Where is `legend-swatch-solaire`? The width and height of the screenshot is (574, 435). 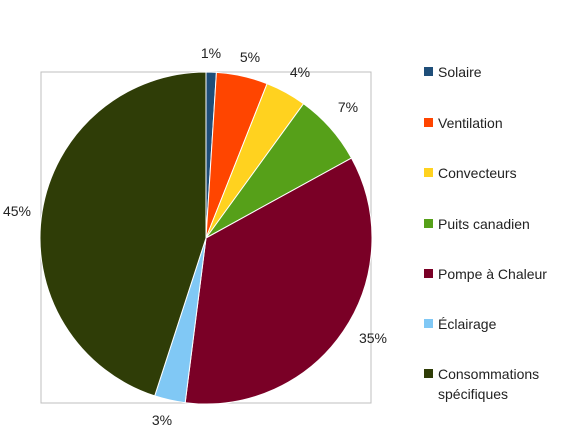
legend-swatch-solaire is located at coordinates (428, 71).